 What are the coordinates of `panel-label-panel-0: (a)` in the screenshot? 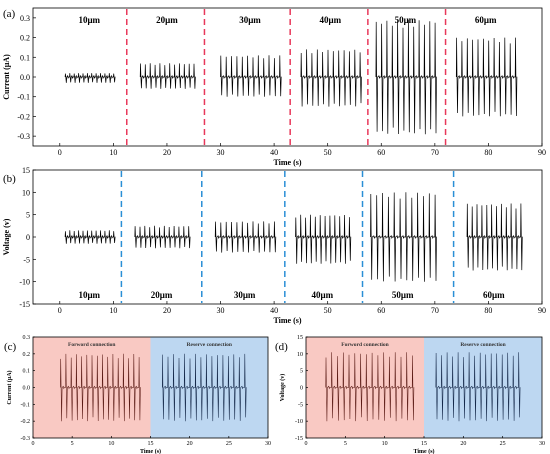 It's located at (9, 14).